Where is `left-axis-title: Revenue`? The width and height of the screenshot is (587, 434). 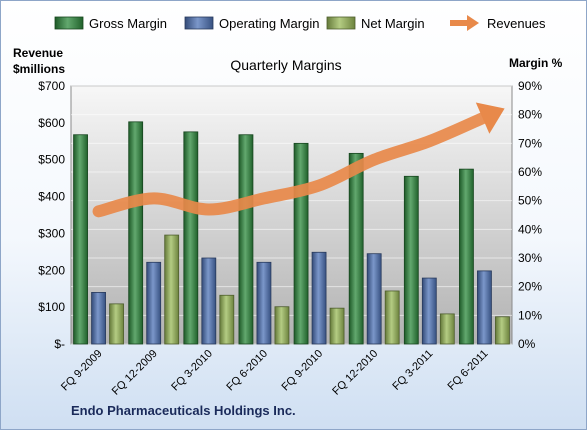
left-axis-title: Revenue is located at coordinates (38, 53).